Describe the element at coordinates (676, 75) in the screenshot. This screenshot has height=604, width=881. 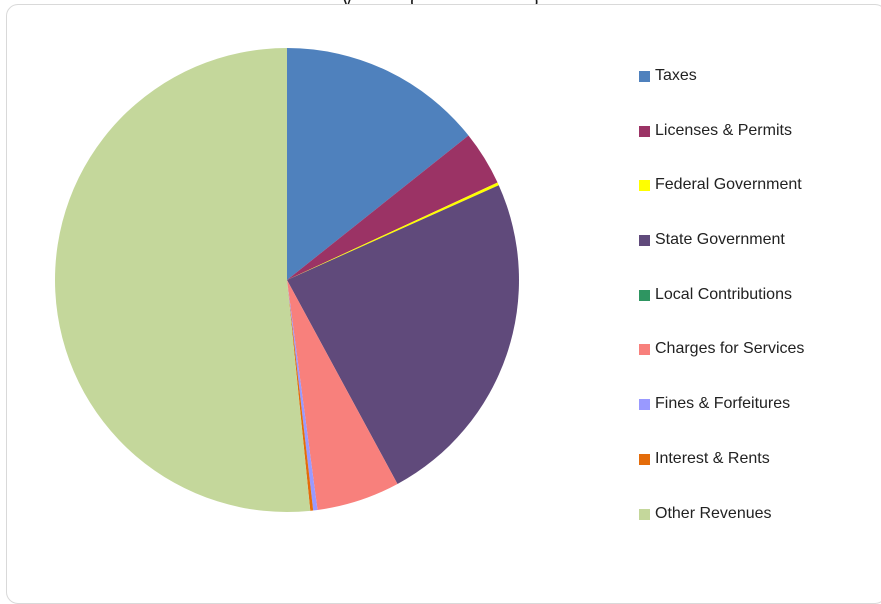
I see `legend-label: Taxes` at that location.